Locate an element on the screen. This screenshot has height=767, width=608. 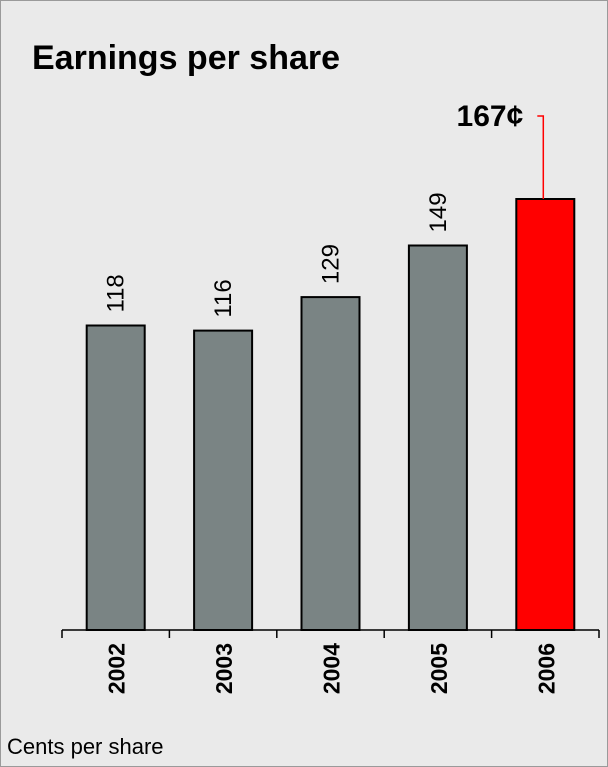
x-tick-label-2005: 2005 is located at coordinates (439, 668).